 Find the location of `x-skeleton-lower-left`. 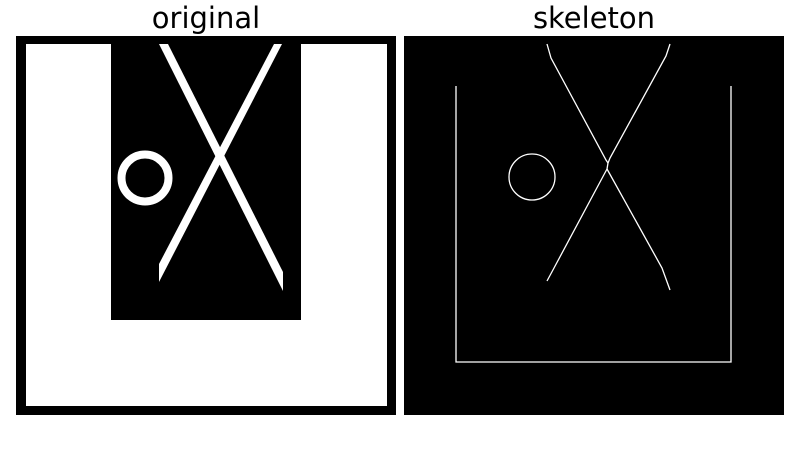

x-skeleton-lower-left is located at coordinates (577, 225).